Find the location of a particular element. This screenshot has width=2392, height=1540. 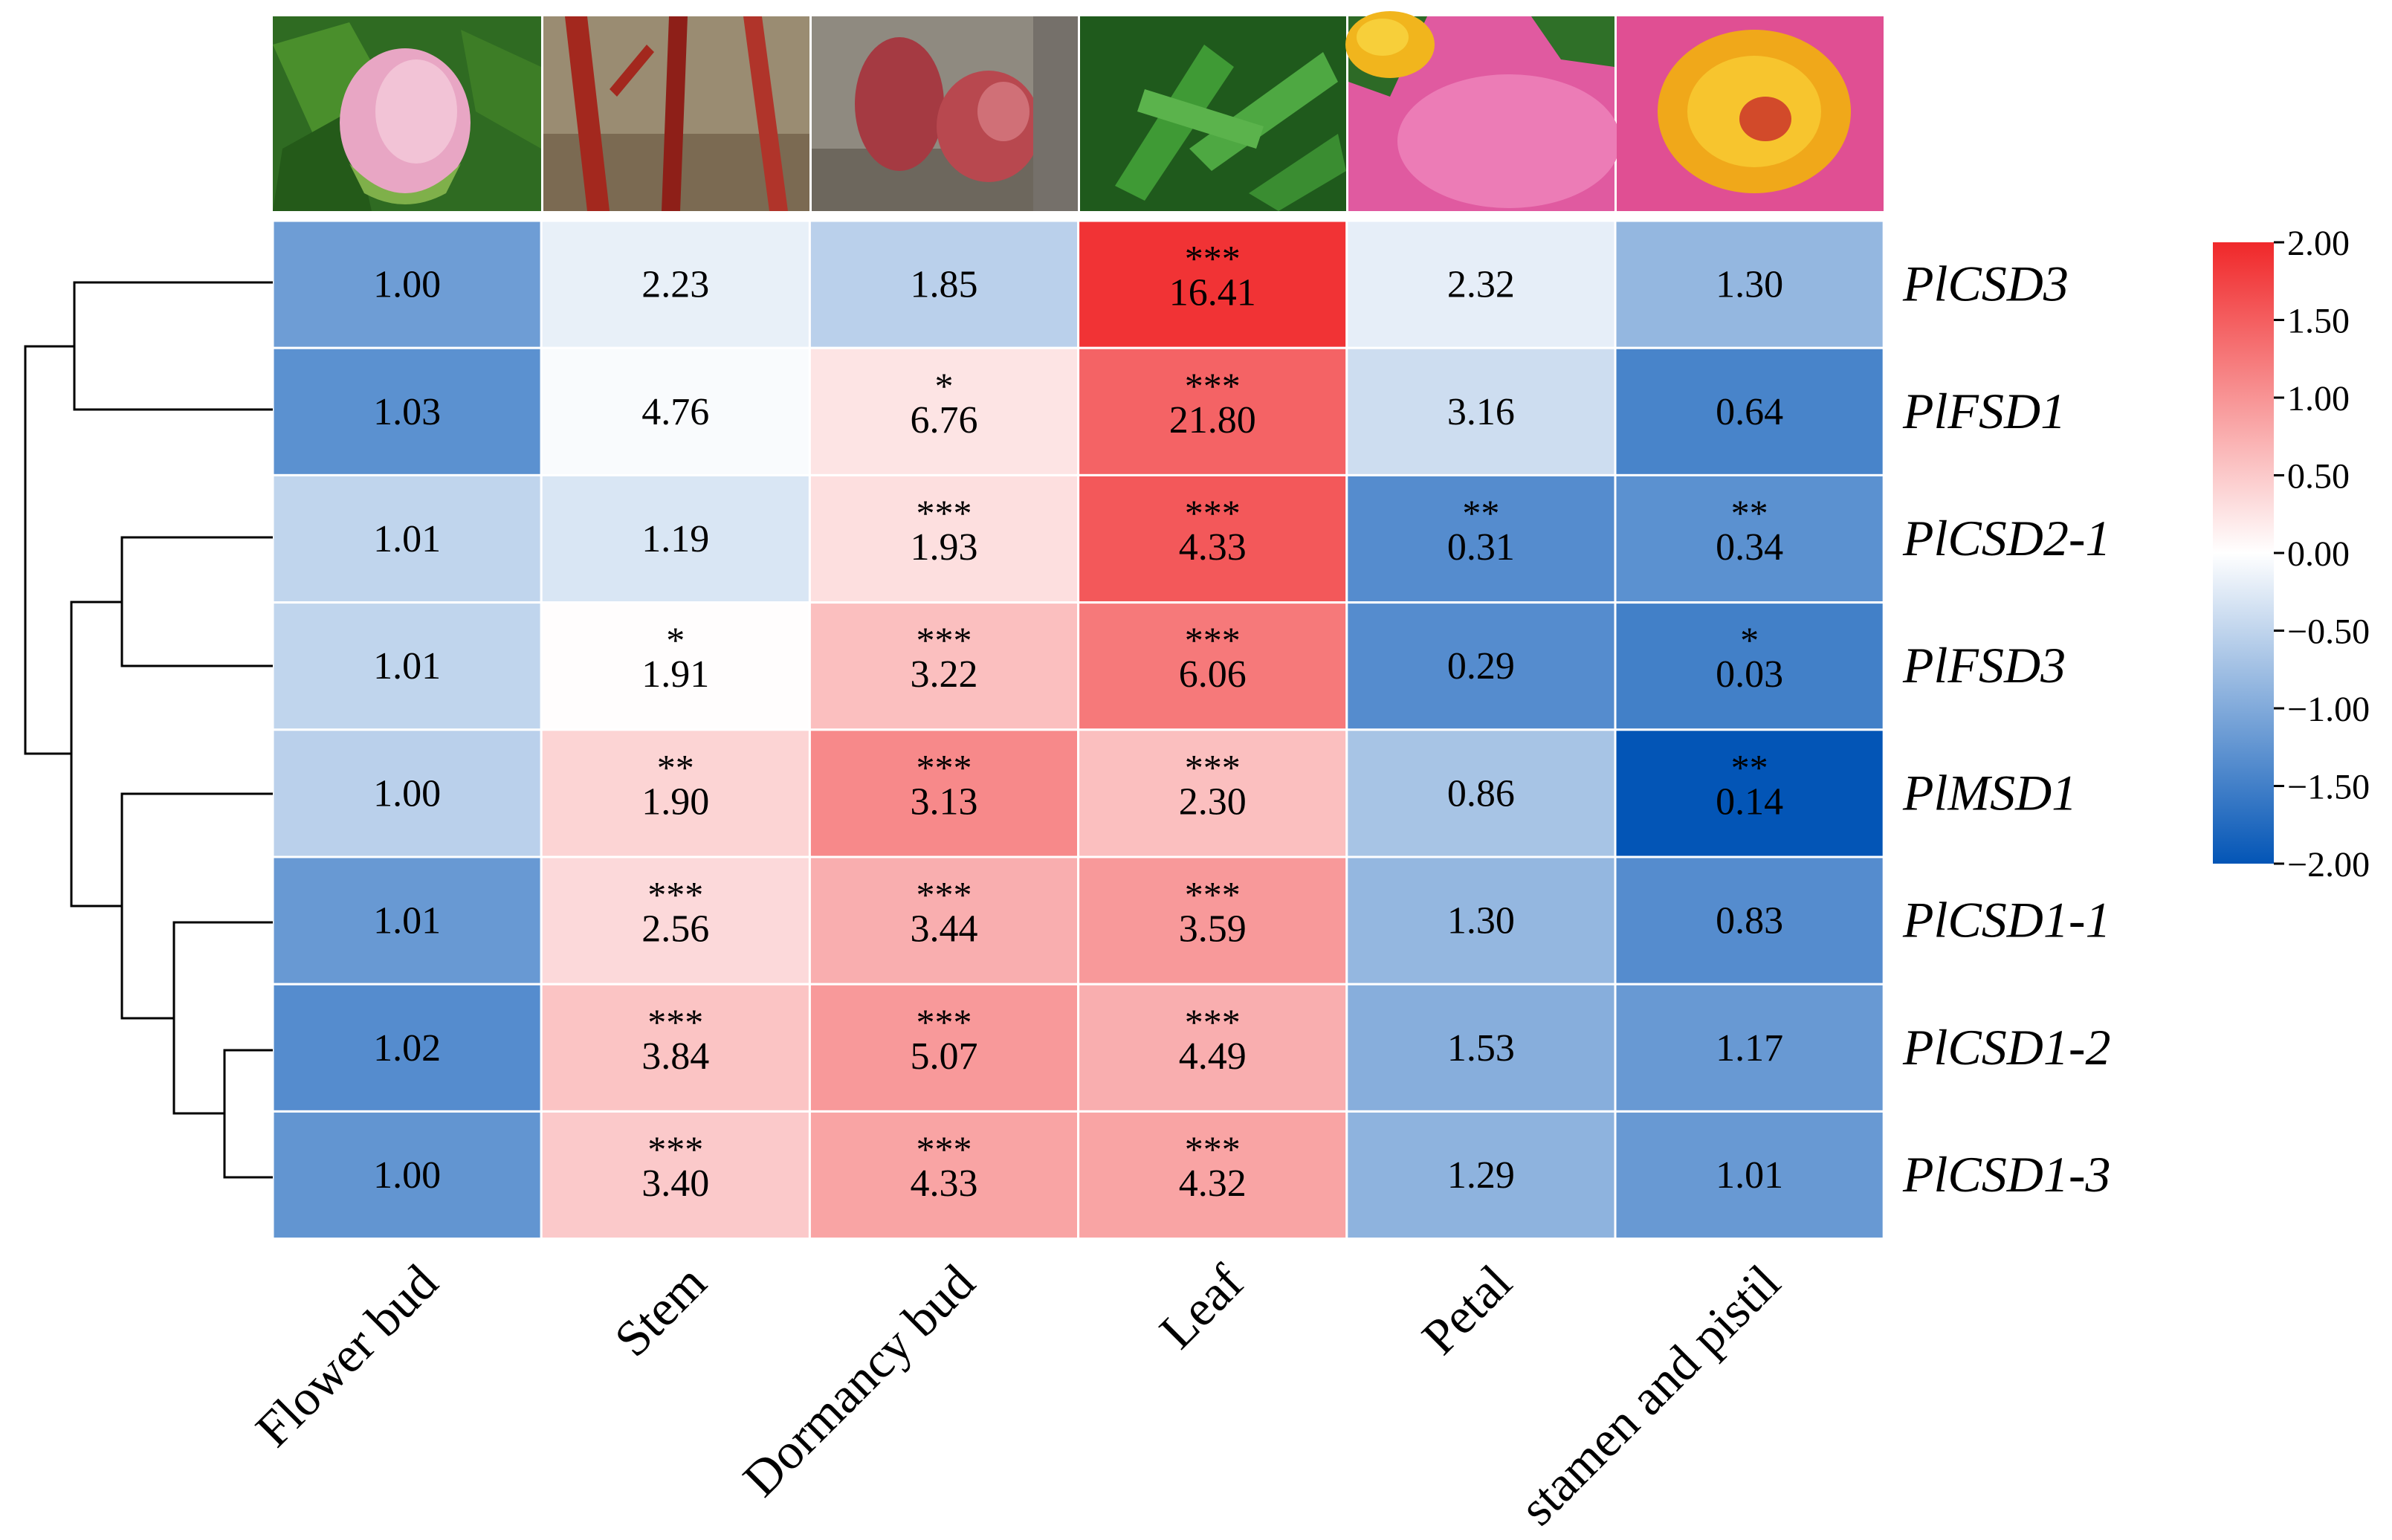

cell-value-label: 2.56 is located at coordinates (675, 929).